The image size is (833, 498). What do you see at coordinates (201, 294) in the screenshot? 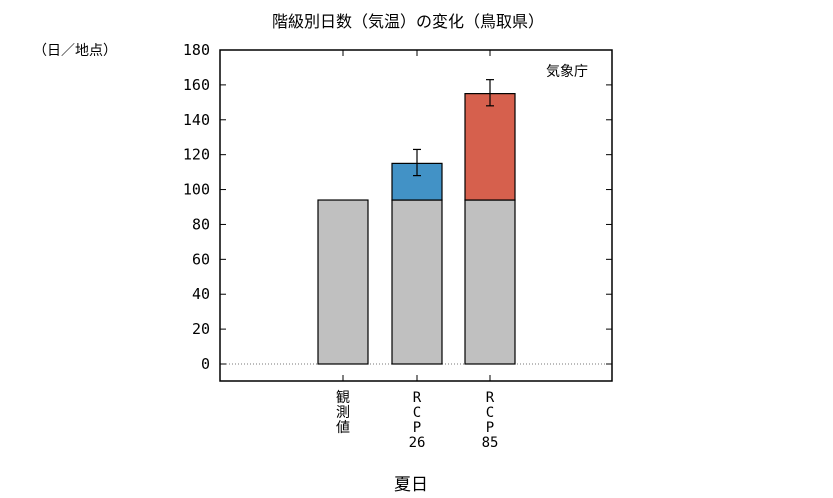
I see `y-tick-label: 40` at bounding box center [201, 294].